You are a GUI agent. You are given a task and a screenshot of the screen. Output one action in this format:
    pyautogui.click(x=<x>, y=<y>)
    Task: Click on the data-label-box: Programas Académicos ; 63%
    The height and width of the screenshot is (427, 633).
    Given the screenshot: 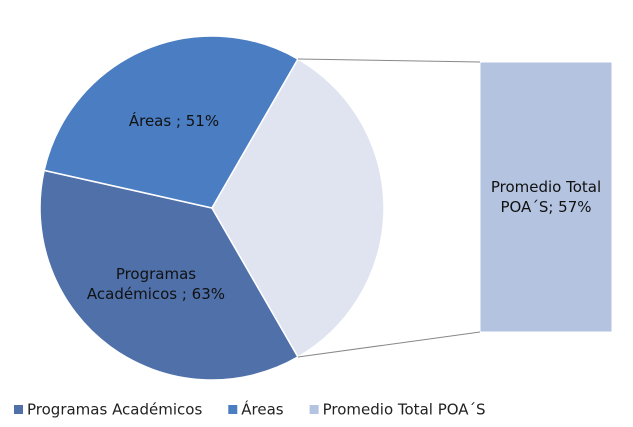 What is the action you would take?
    pyautogui.click(x=156, y=284)
    